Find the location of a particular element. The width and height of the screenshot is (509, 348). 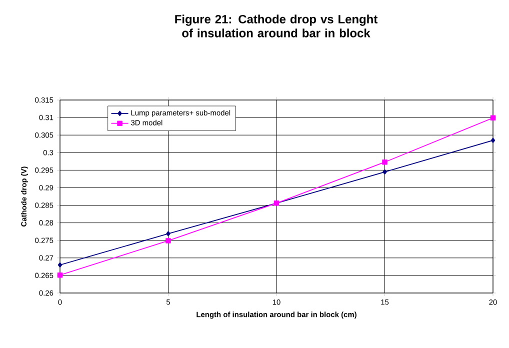

chart-title: Figure 21: Cathode drop vs Lenght of insulation around bar in block is located at coordinates (276, 26).